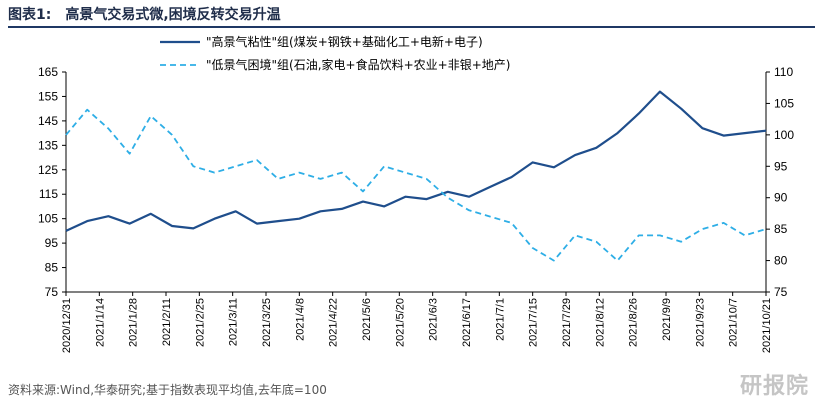 This screenshot has height=409, width=823. I want to click on left-tick-label: 75, so click(52, 292).